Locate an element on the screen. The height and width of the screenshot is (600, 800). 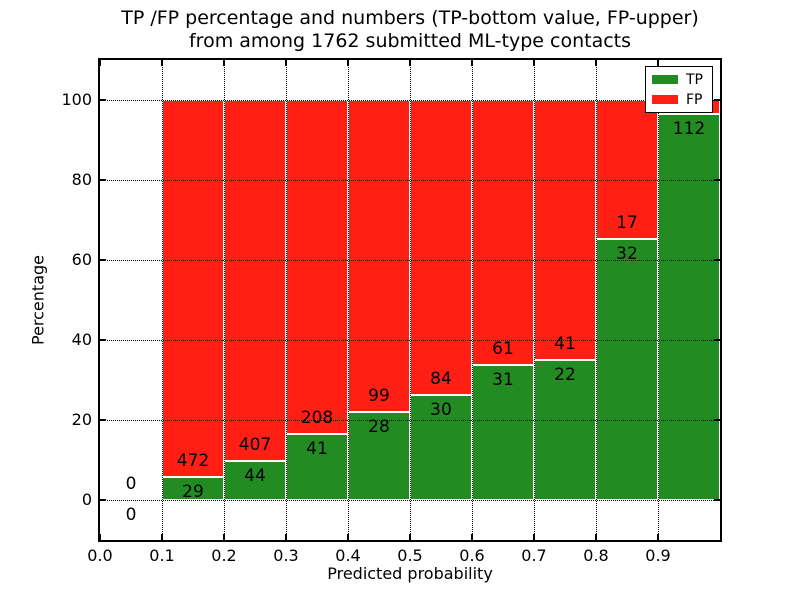
legend-item-fp: FP is located at coordinates (679, 100).